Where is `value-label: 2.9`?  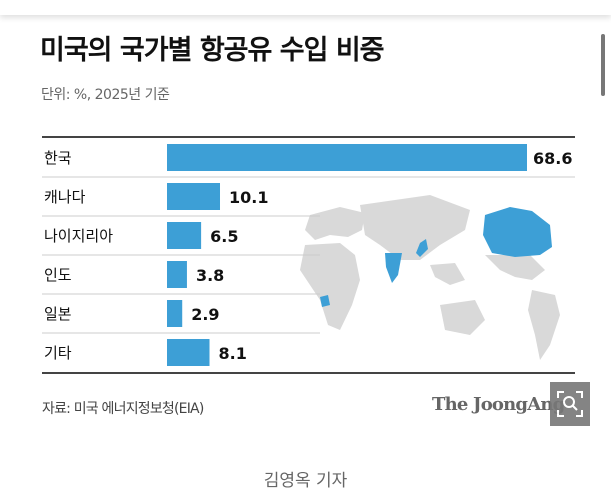 value-label: 2.9 is located at coordinates (205, 314).